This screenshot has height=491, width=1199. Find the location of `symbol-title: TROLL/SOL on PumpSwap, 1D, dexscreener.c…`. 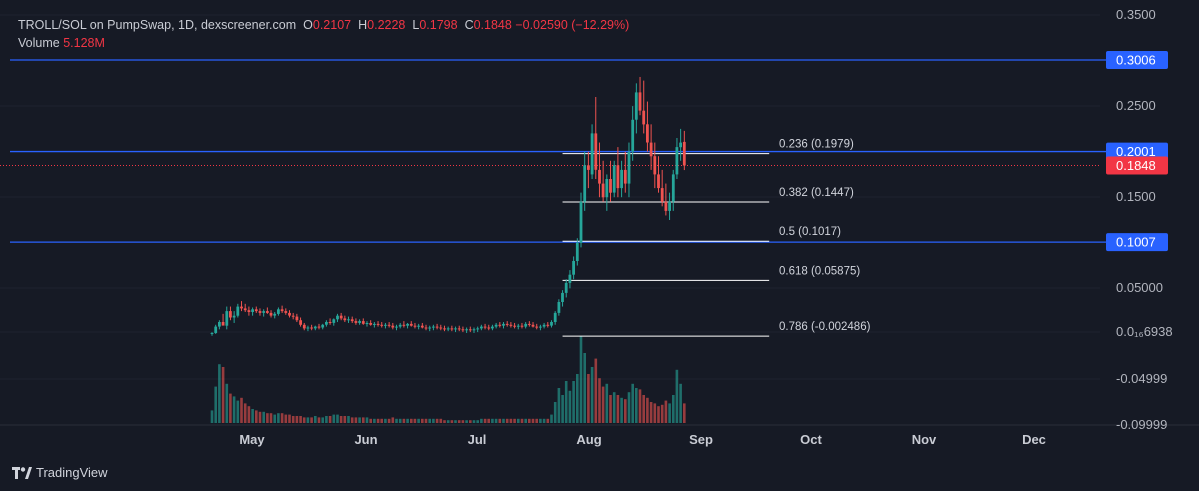

symbol-title: TROLL/SOL on PumpSwap, 1D, dexscreener.c… is located at coordinates (157, 25).